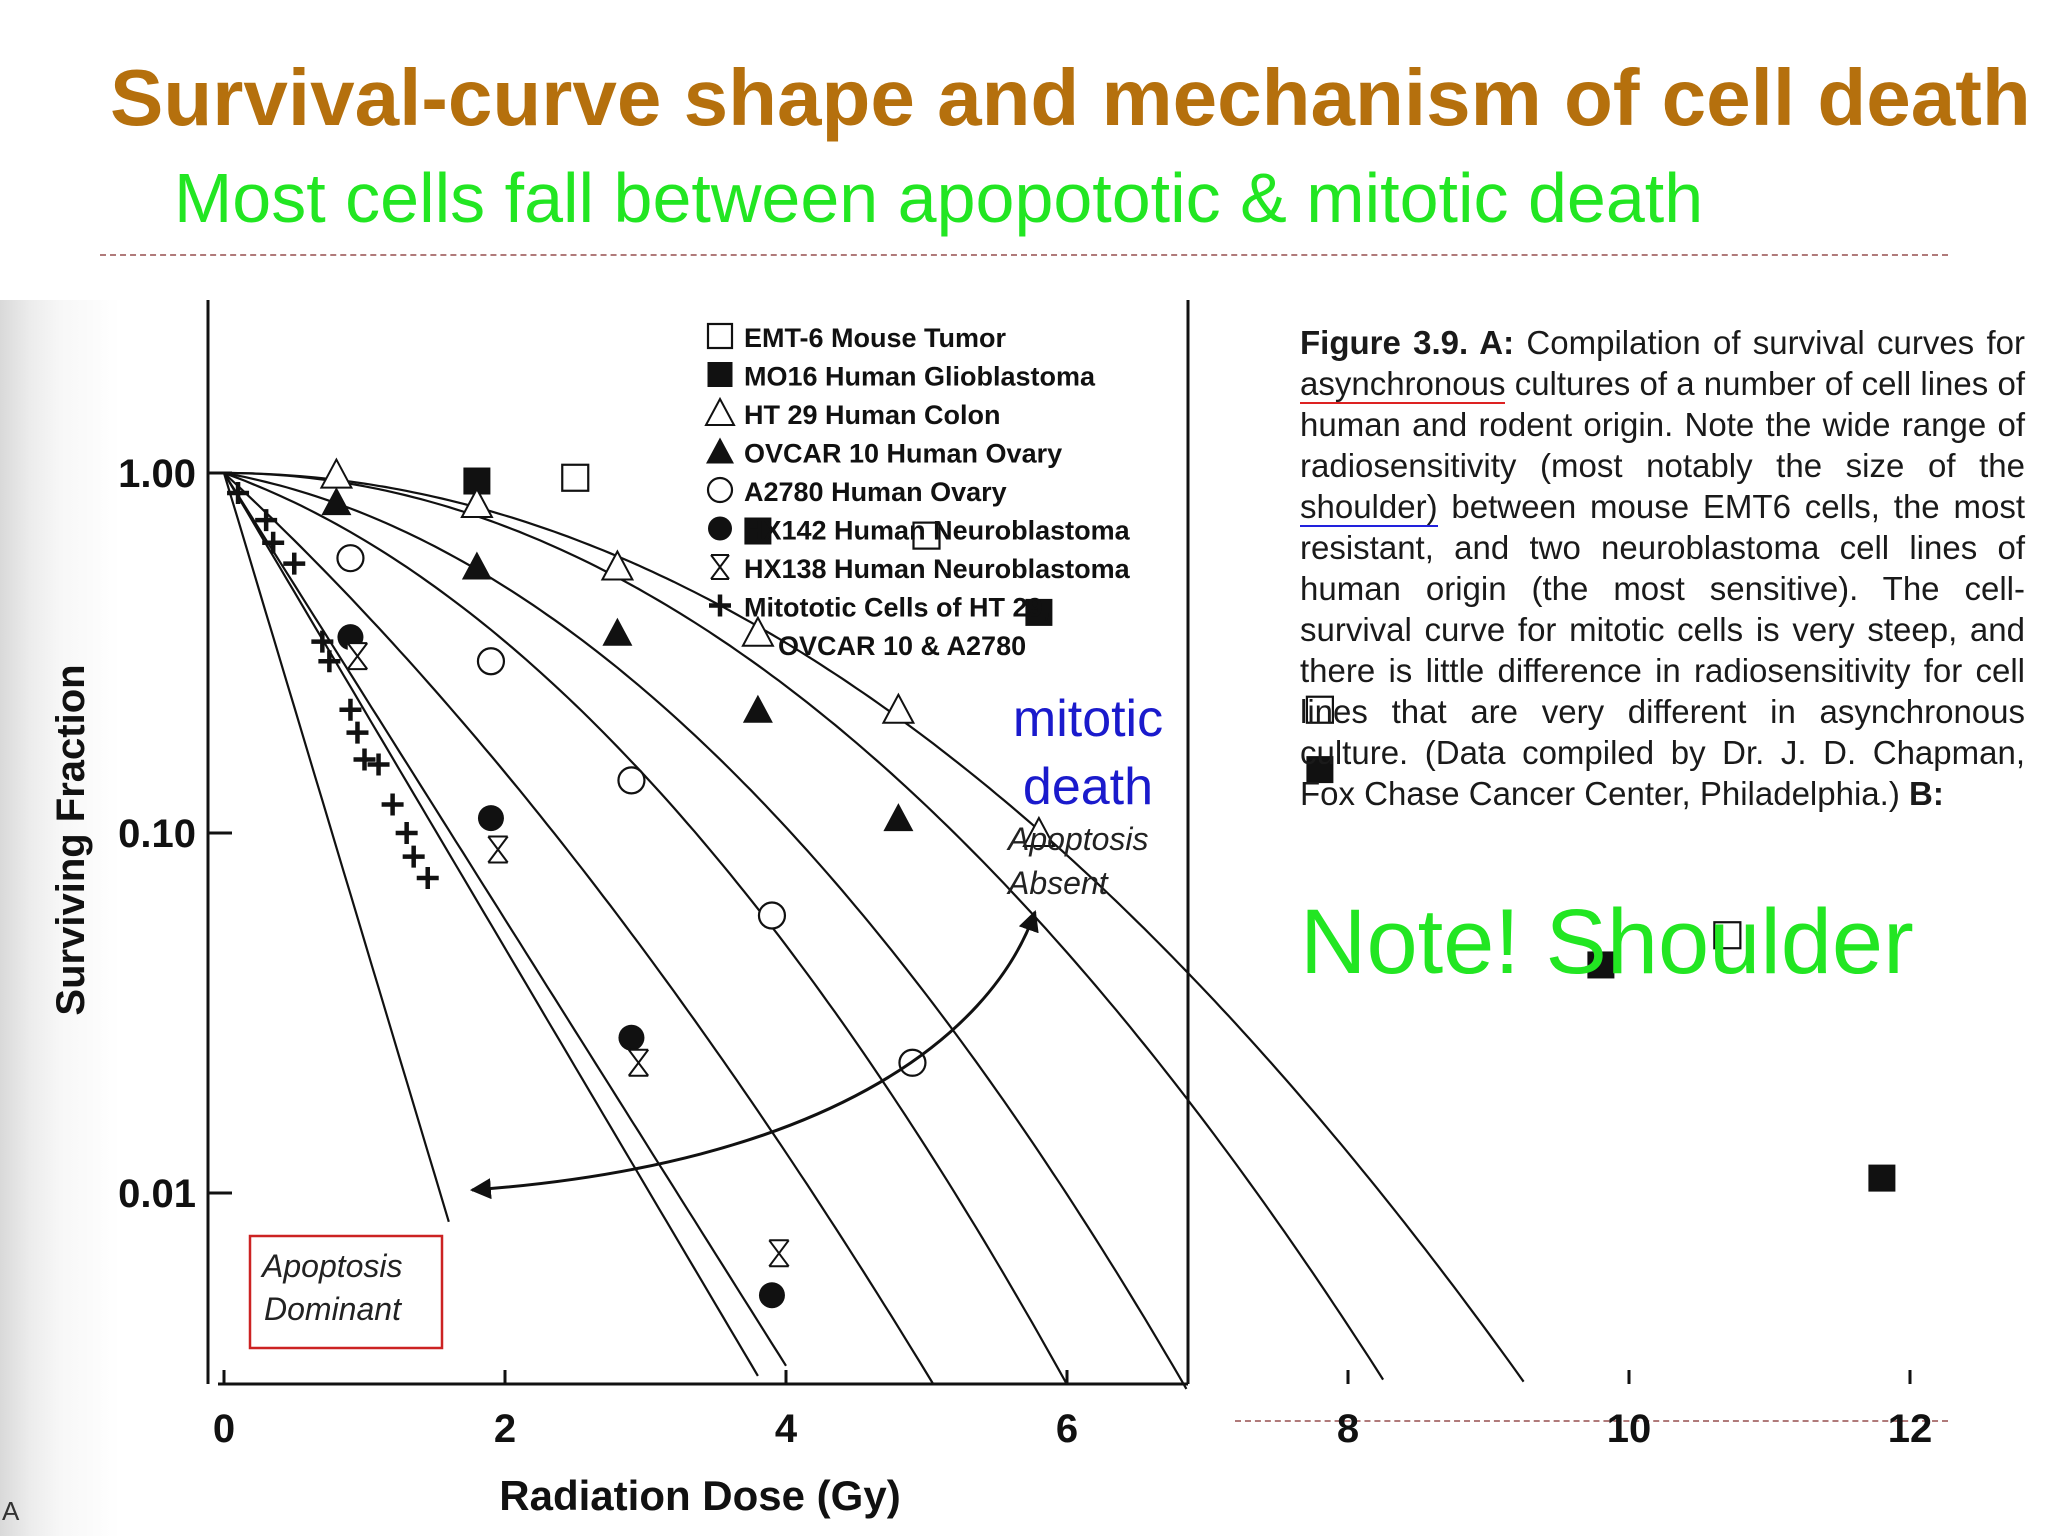 The width and height of the screenshot is (2048, 1536). What do you see at coordinates (1910, 1429) in the screenshot?
I see `x-tick-label: 12` at bounding box center [1910, 1429].